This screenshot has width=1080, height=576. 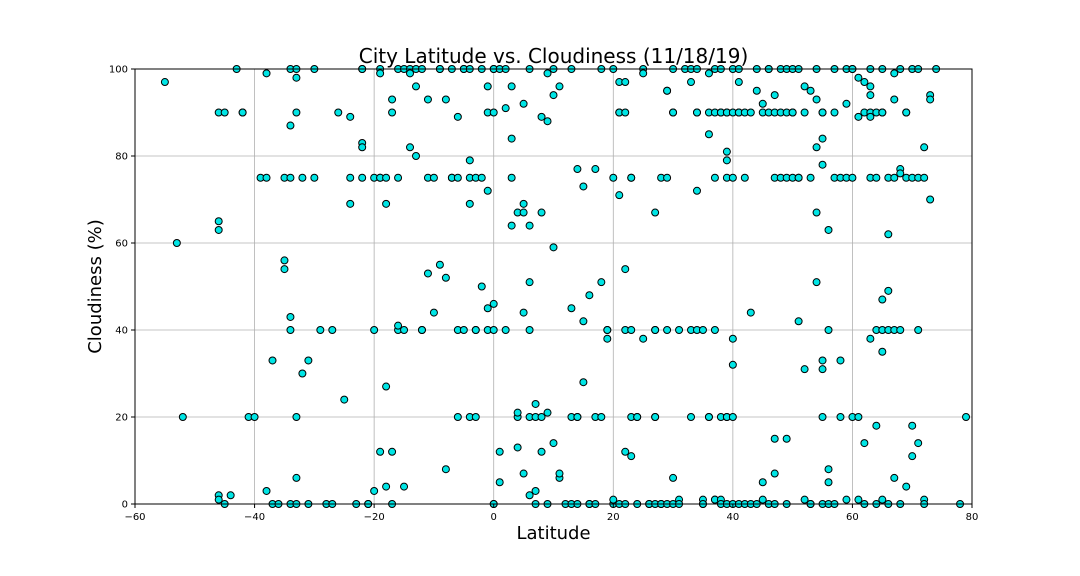 I want to click on x-tick-label: 20, so click(x=613, y=517).